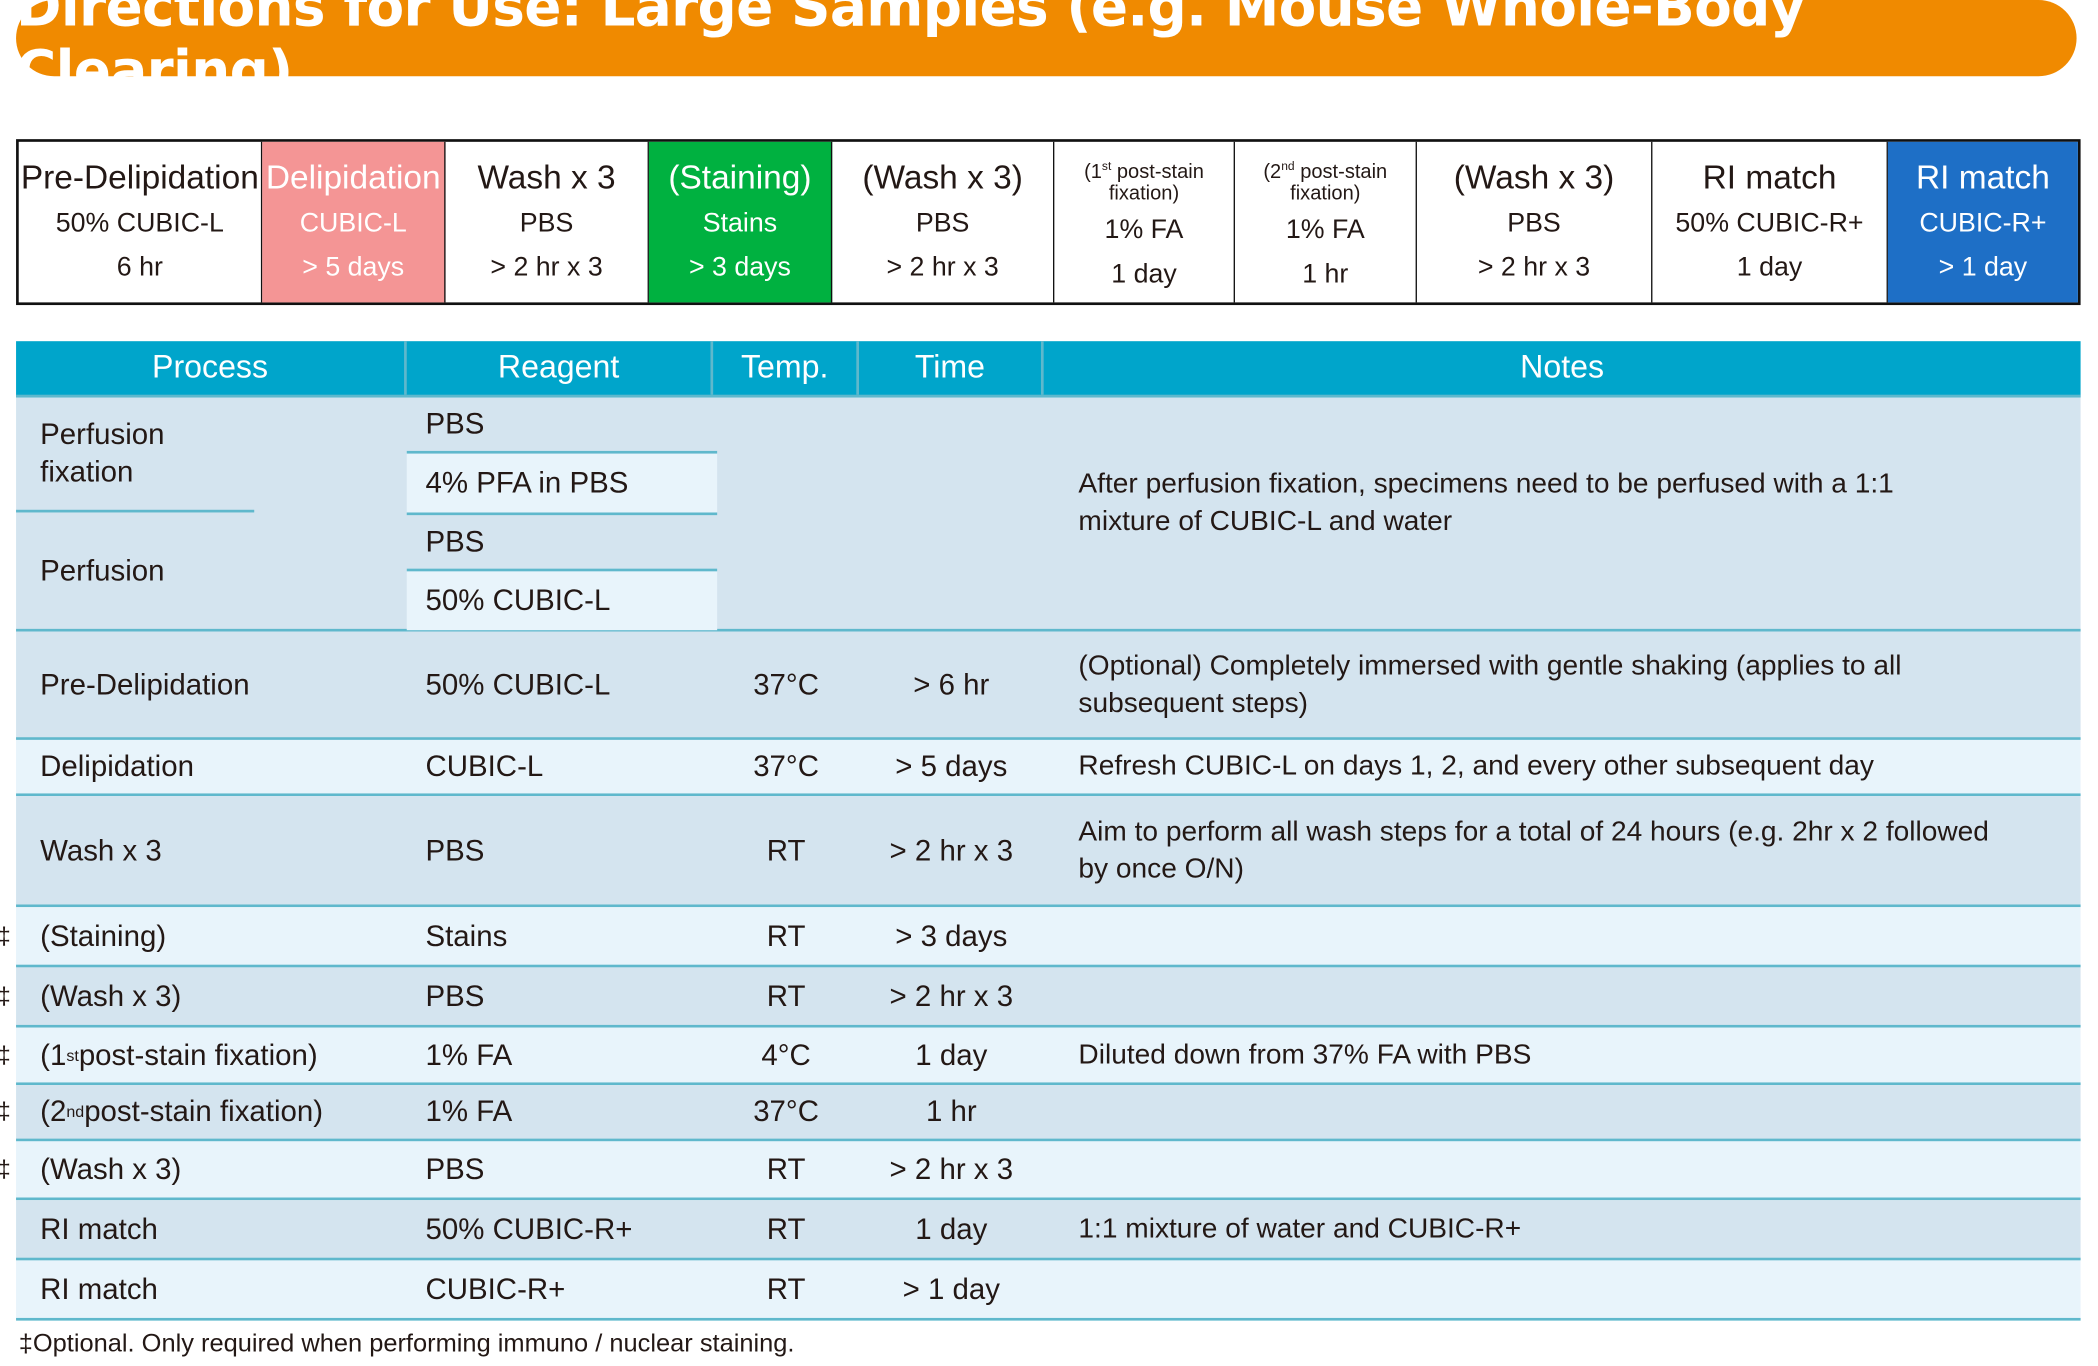 Image resolution: width=2098 pixels, height=1366 pixels. What do you see at coordinates (951, 935) in the screenshot?
I see `time-cell: > 3 days` at bounding box center [951, 935].